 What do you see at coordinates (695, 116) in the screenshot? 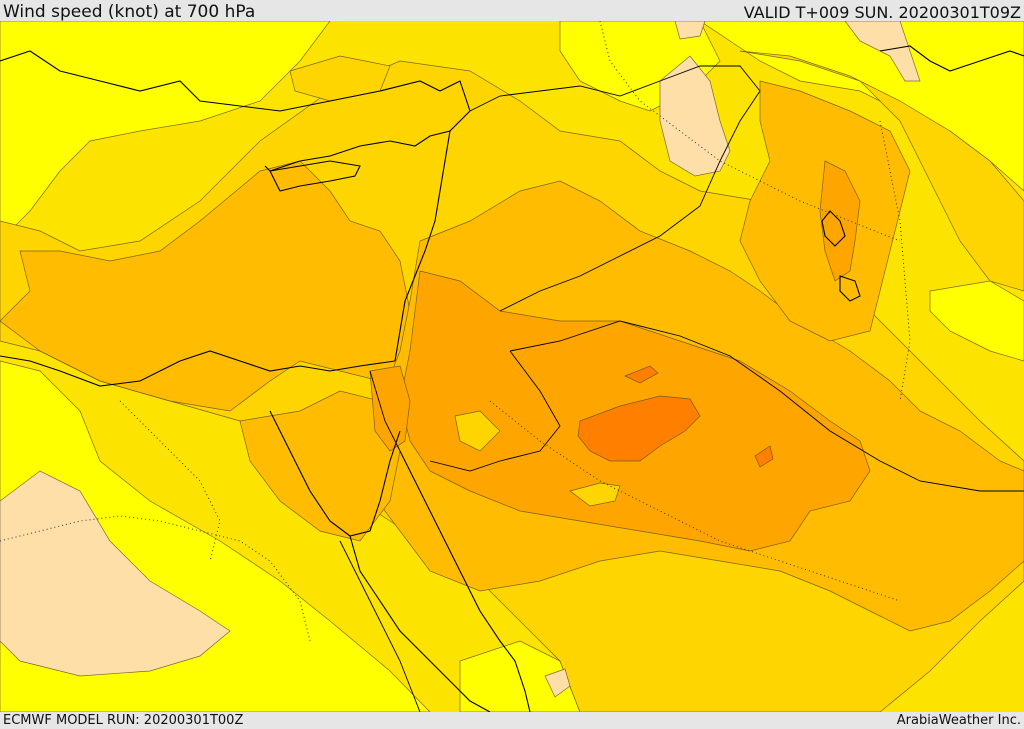
I see `zone-pale-north` at bounding box center [695, 116].